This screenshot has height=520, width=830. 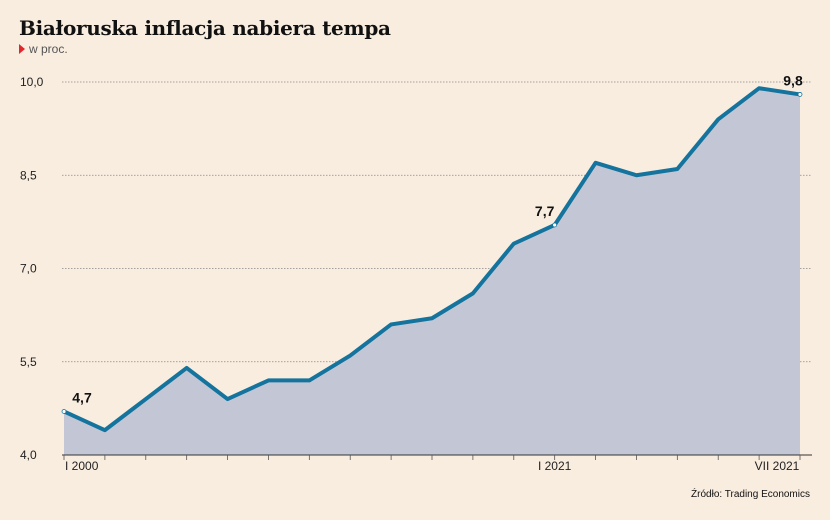 I want to click on chart-title: Białoruska inflacja nabiera tempa, so click(x=205, y=28).